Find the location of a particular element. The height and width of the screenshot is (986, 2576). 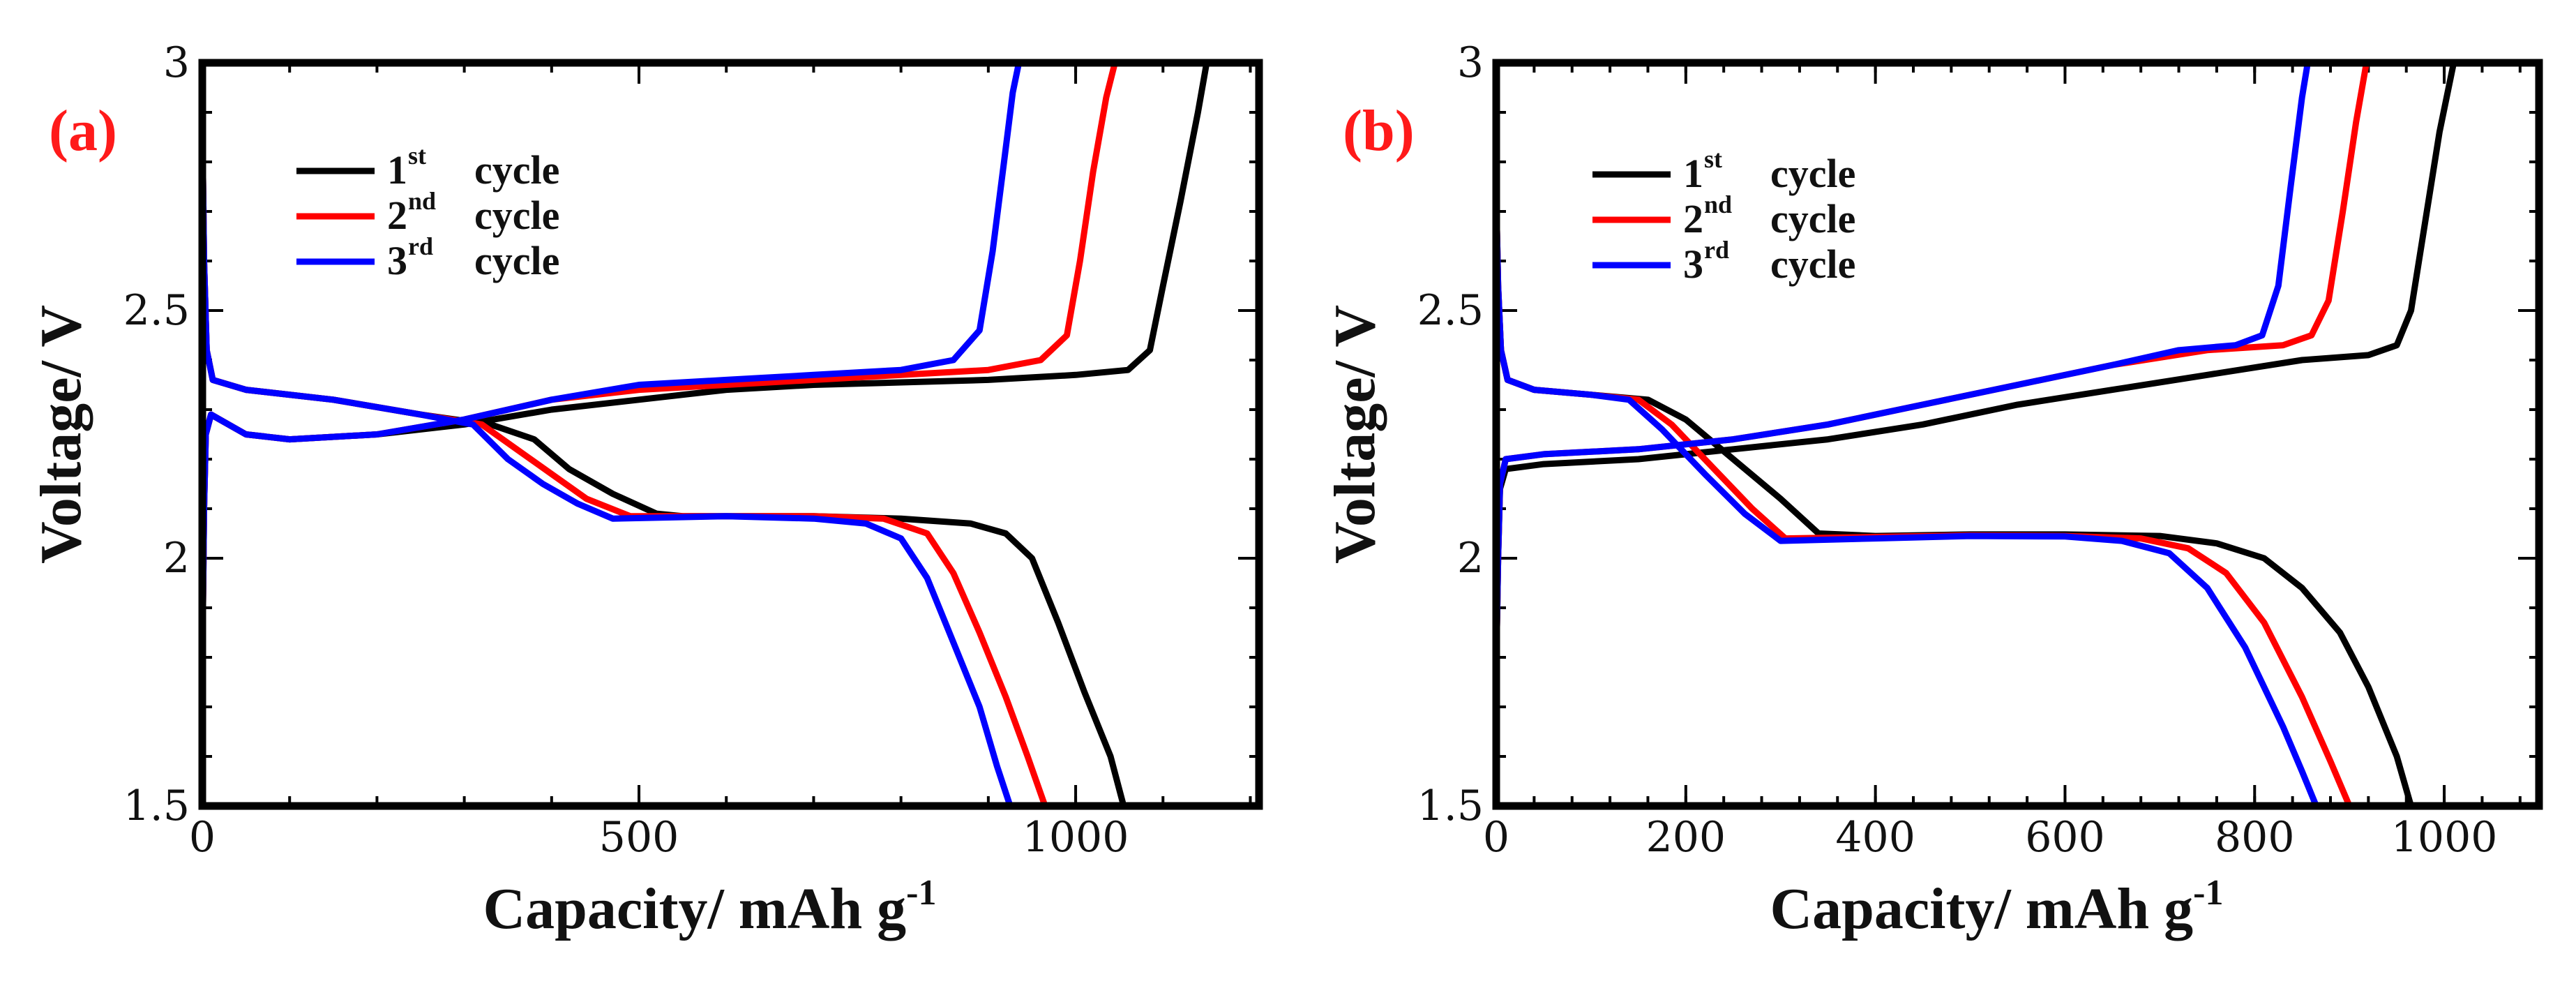

x-tick-label: 400 is located at coordinates (1875, 837).